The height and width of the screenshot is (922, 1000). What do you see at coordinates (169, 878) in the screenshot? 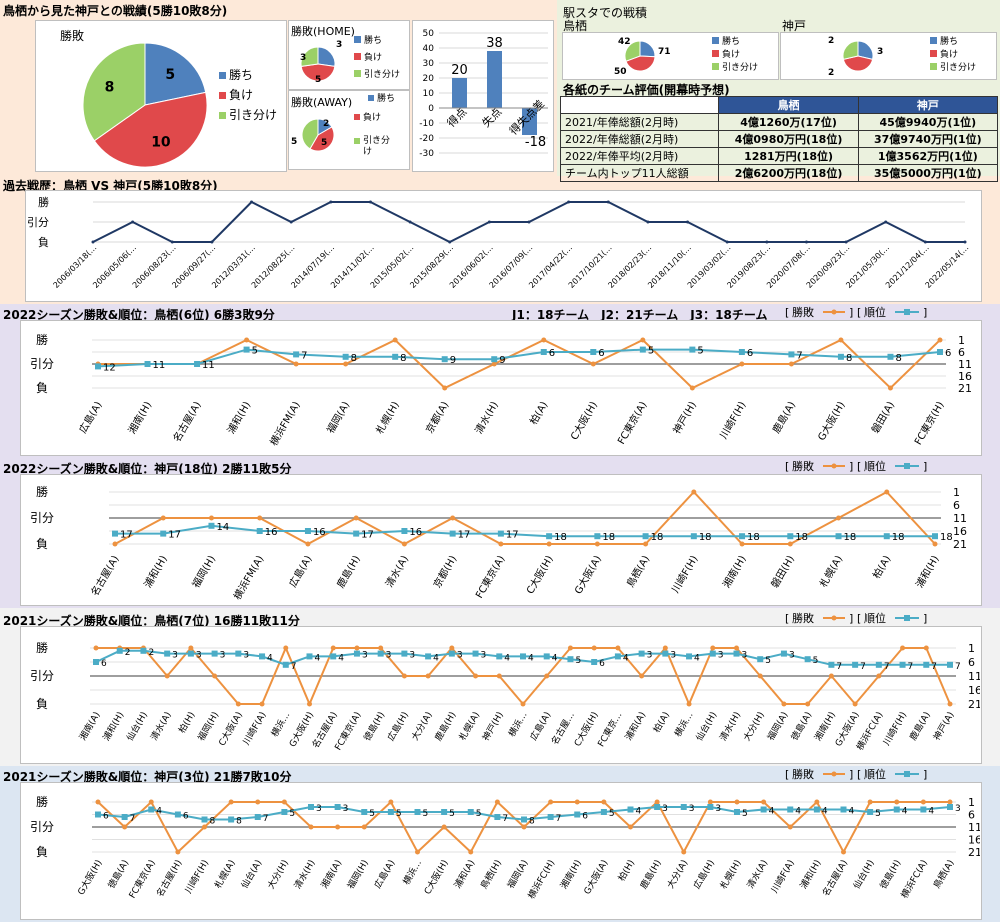
I see `x-tick-label: 名古屋(H)` at bounding box center [169, 878].